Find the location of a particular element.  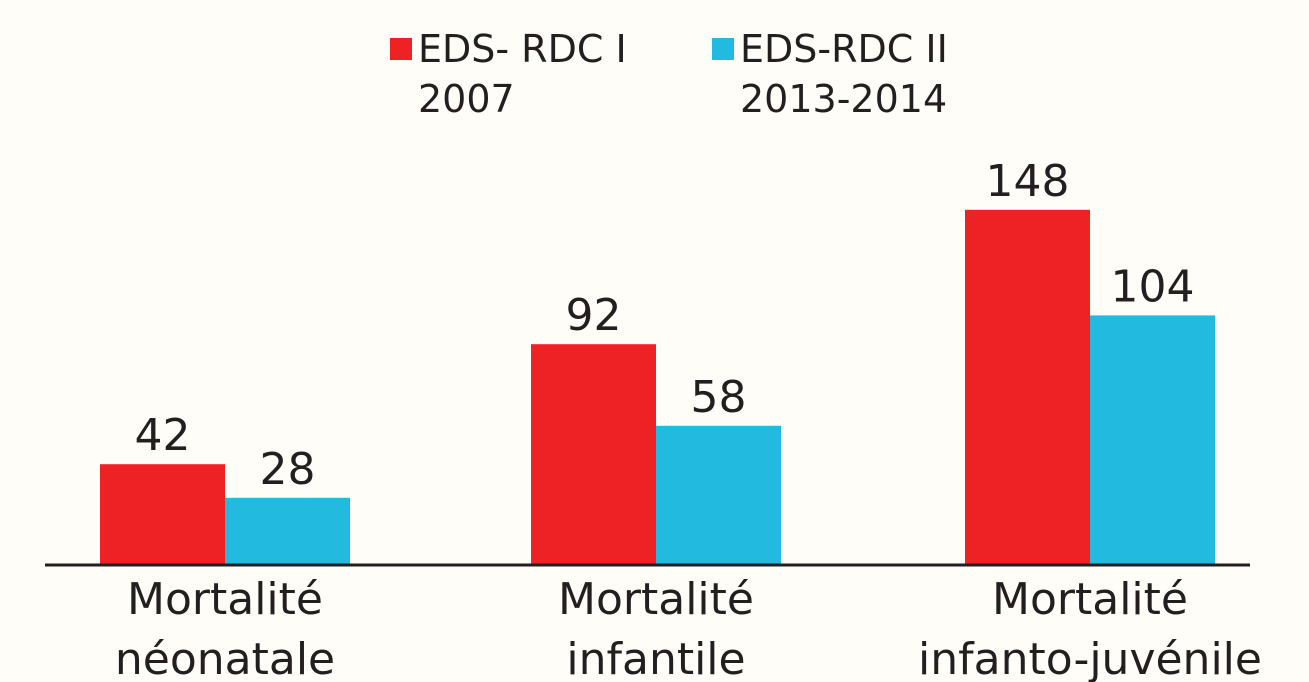

value-label: 92 is located at coordinates (594, 315).